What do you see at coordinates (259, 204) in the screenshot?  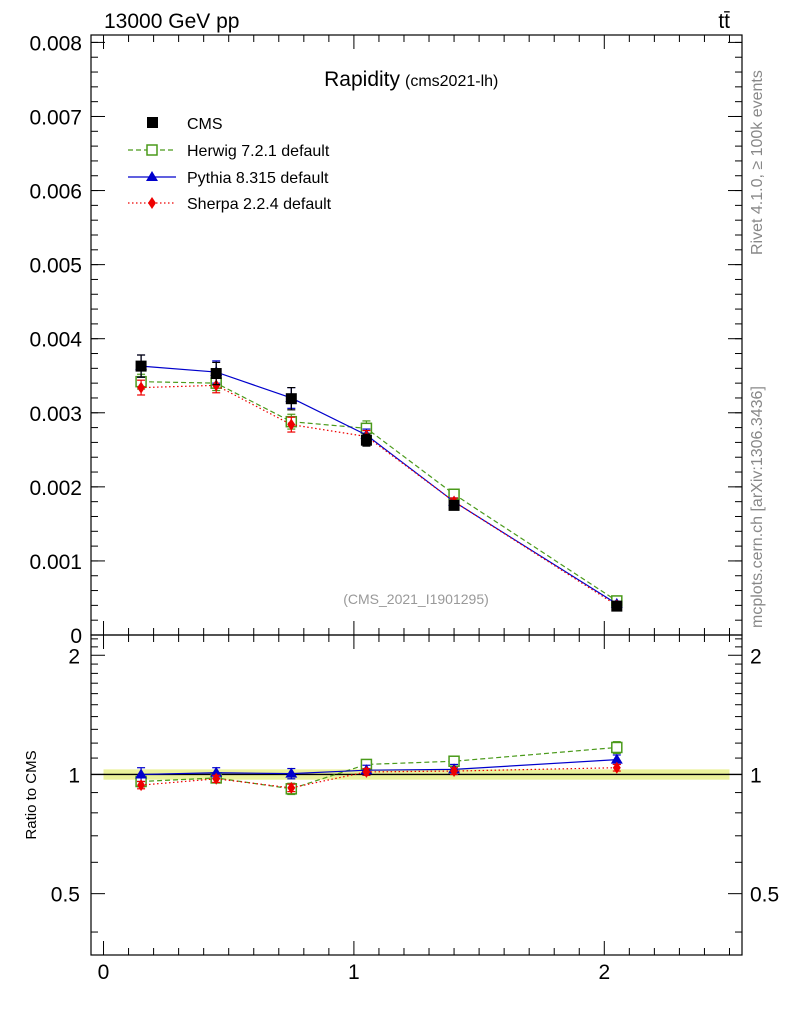 I see `legend-label-sherpa: Sherpa 2.2.4 default` at bounding box center [259, 204].